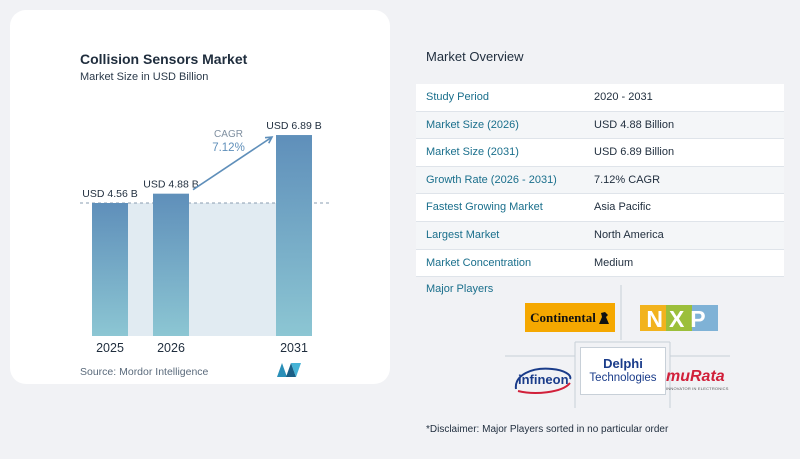 The image size is (800, 459). What do you see at coordinates (629, 234) in the screenshot?
I see `overview-value: North America` at bounding box center [629, 234].